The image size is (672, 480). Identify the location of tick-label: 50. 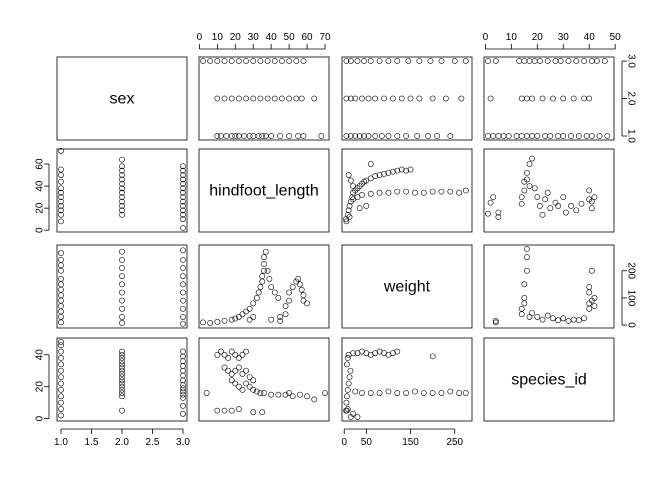
(290, 37).